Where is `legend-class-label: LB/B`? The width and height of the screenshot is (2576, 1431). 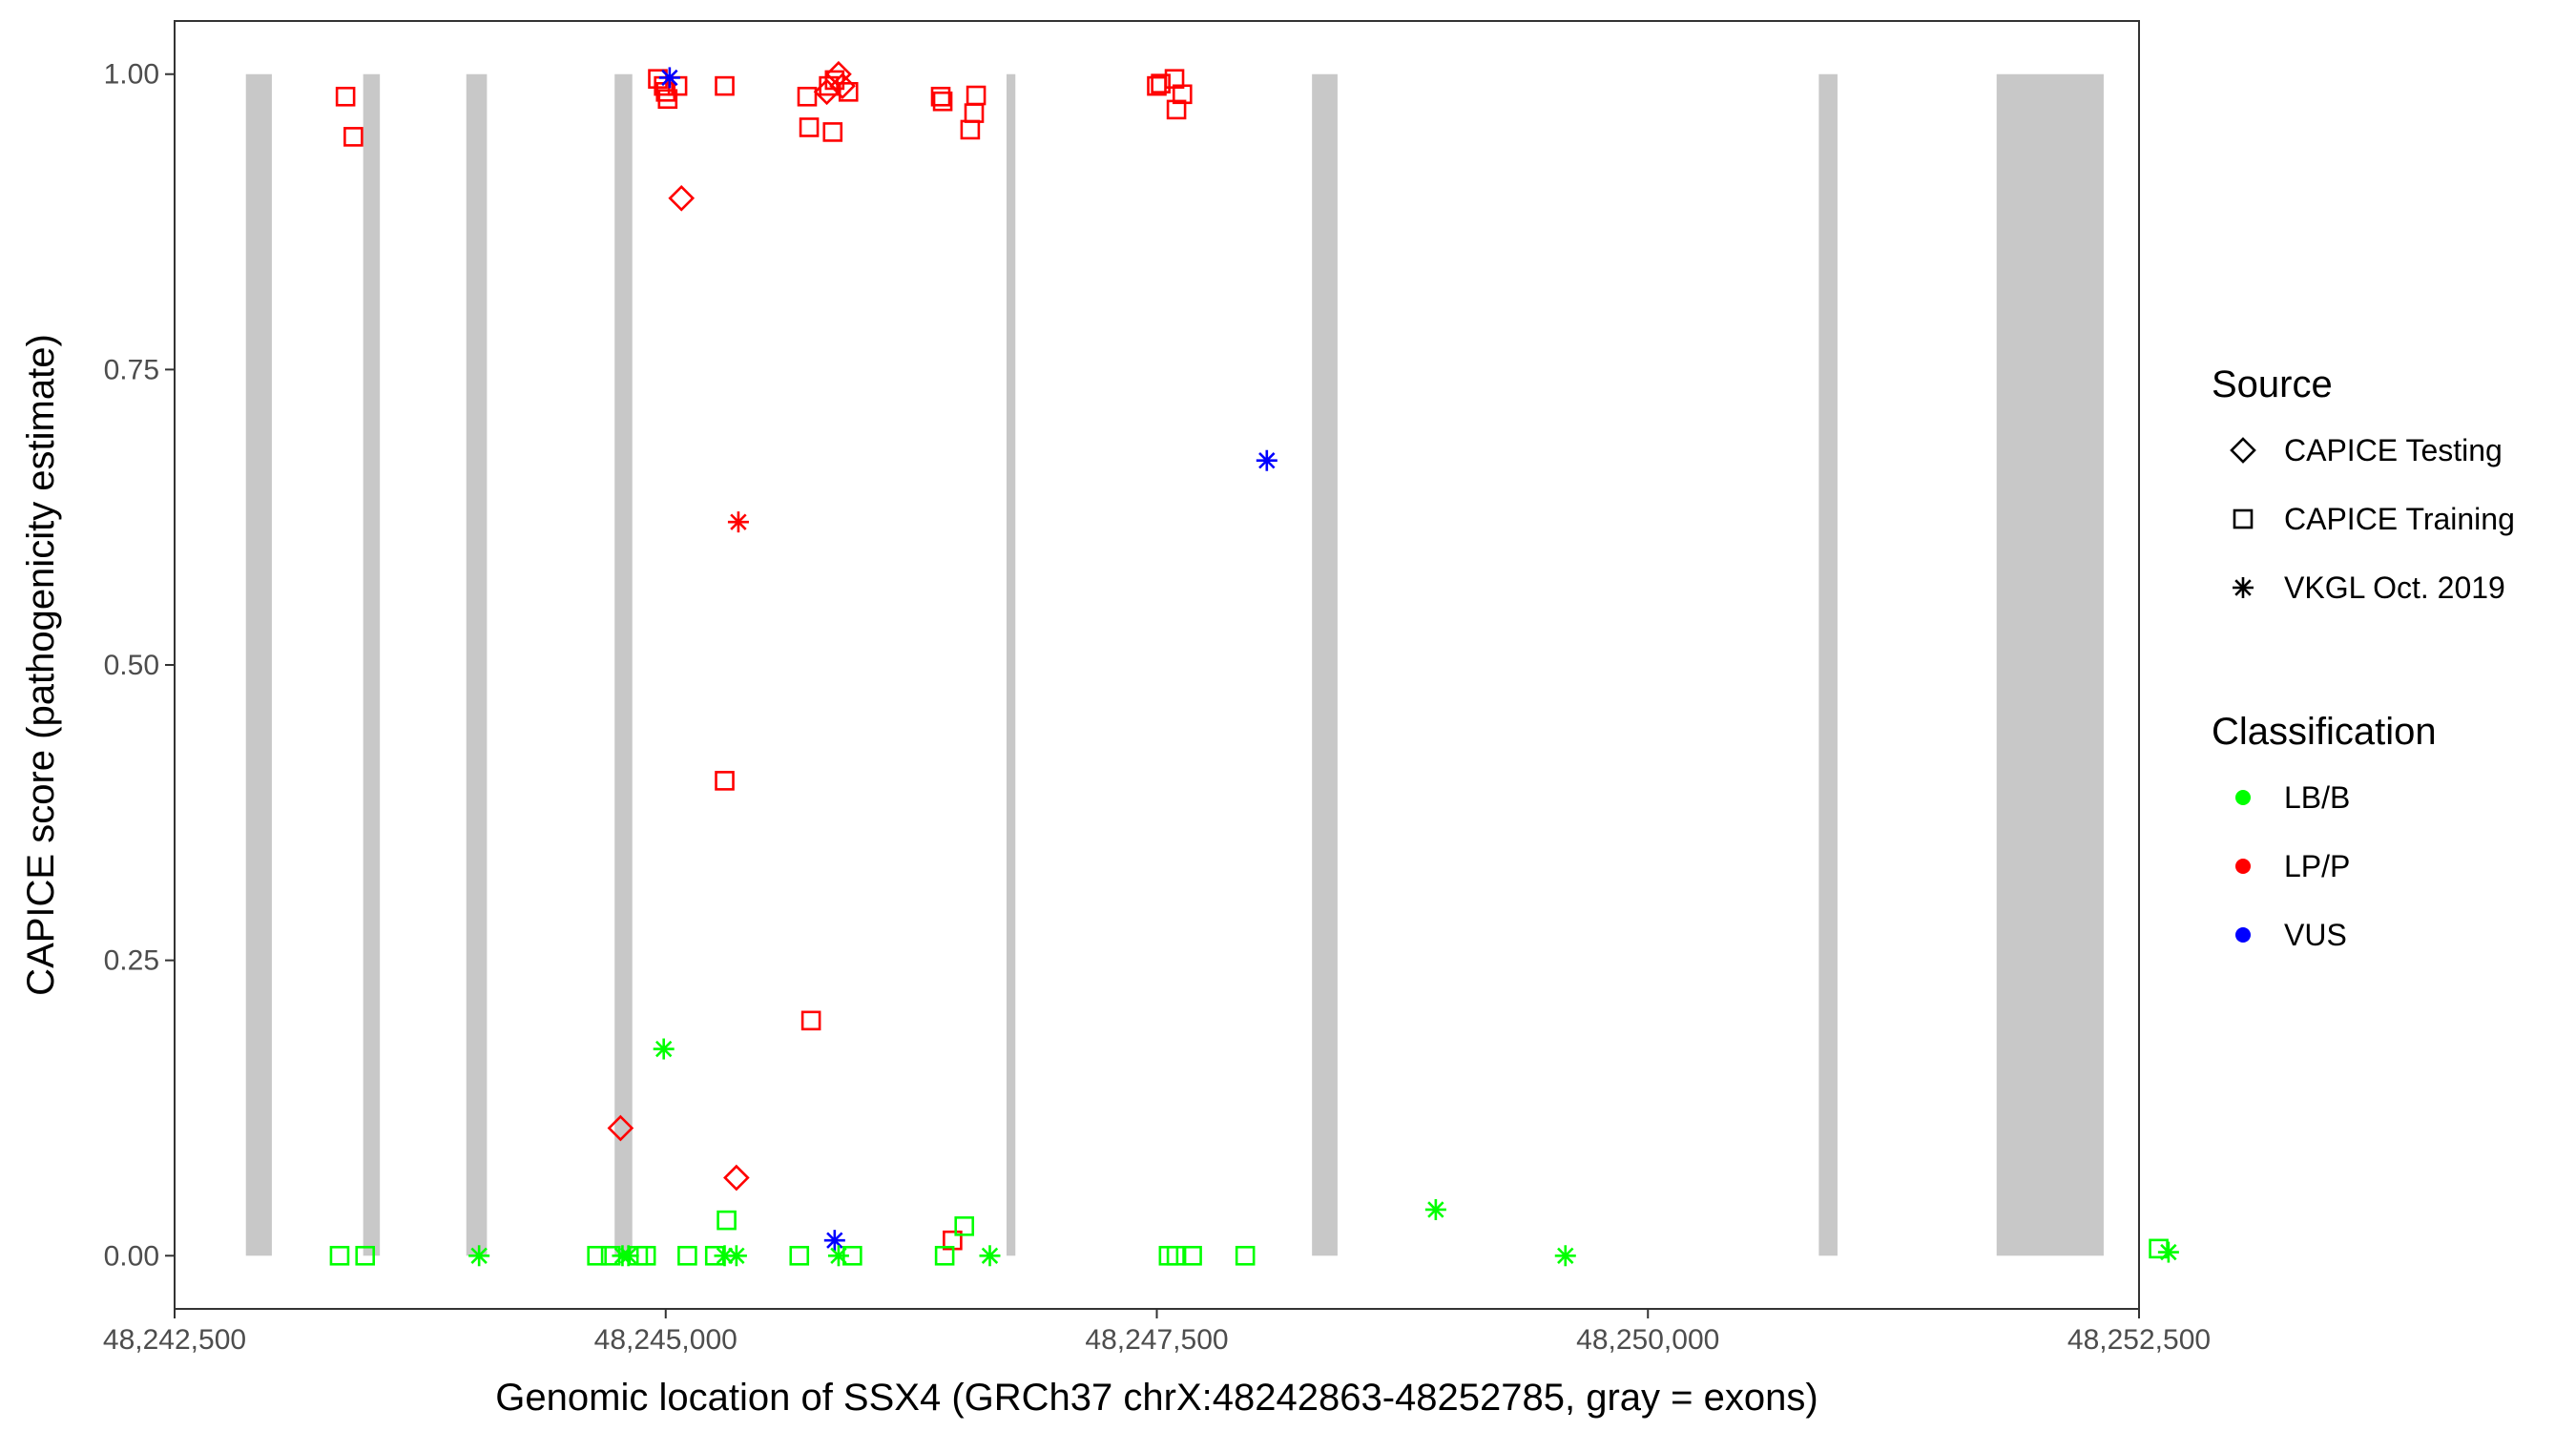
legend-class-label: LB/B is located at coordinates (2317, 797).